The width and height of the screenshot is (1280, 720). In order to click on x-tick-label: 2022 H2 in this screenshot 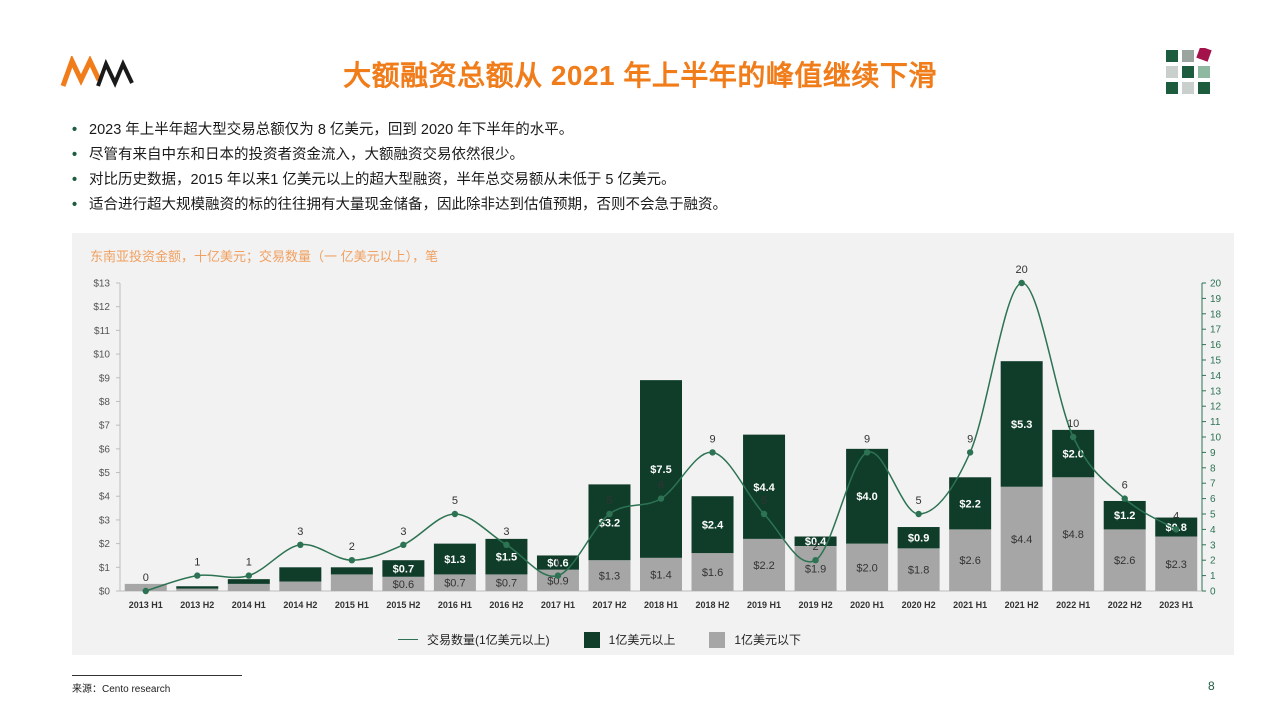, I will do `click(1125, 605)`.